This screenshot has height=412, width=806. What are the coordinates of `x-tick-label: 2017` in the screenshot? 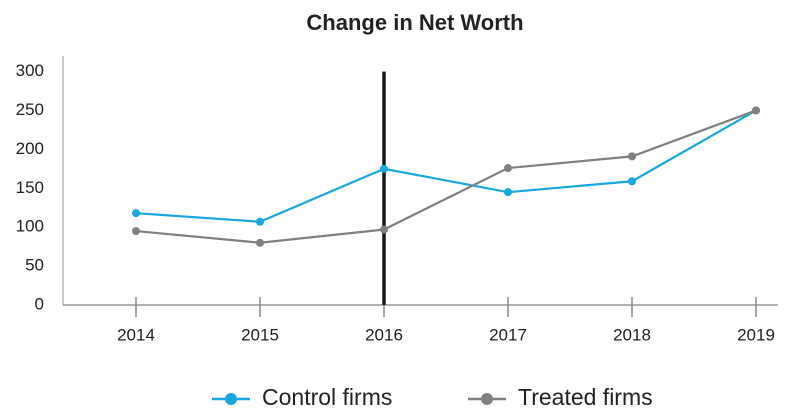 It's located at (508, 334).